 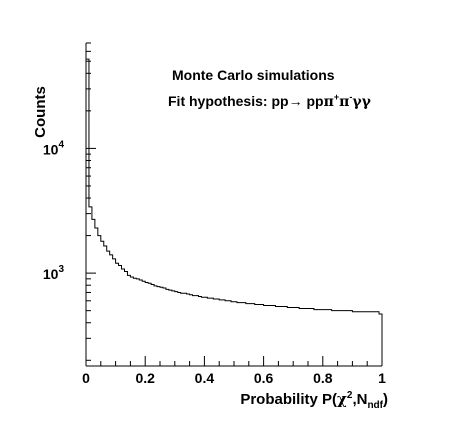 What do you see at coordinates (314, 400) in the screenshot?
I see `x-axis-label: Probability P(χ2,Nndf)` at bounding box center [314, 400].